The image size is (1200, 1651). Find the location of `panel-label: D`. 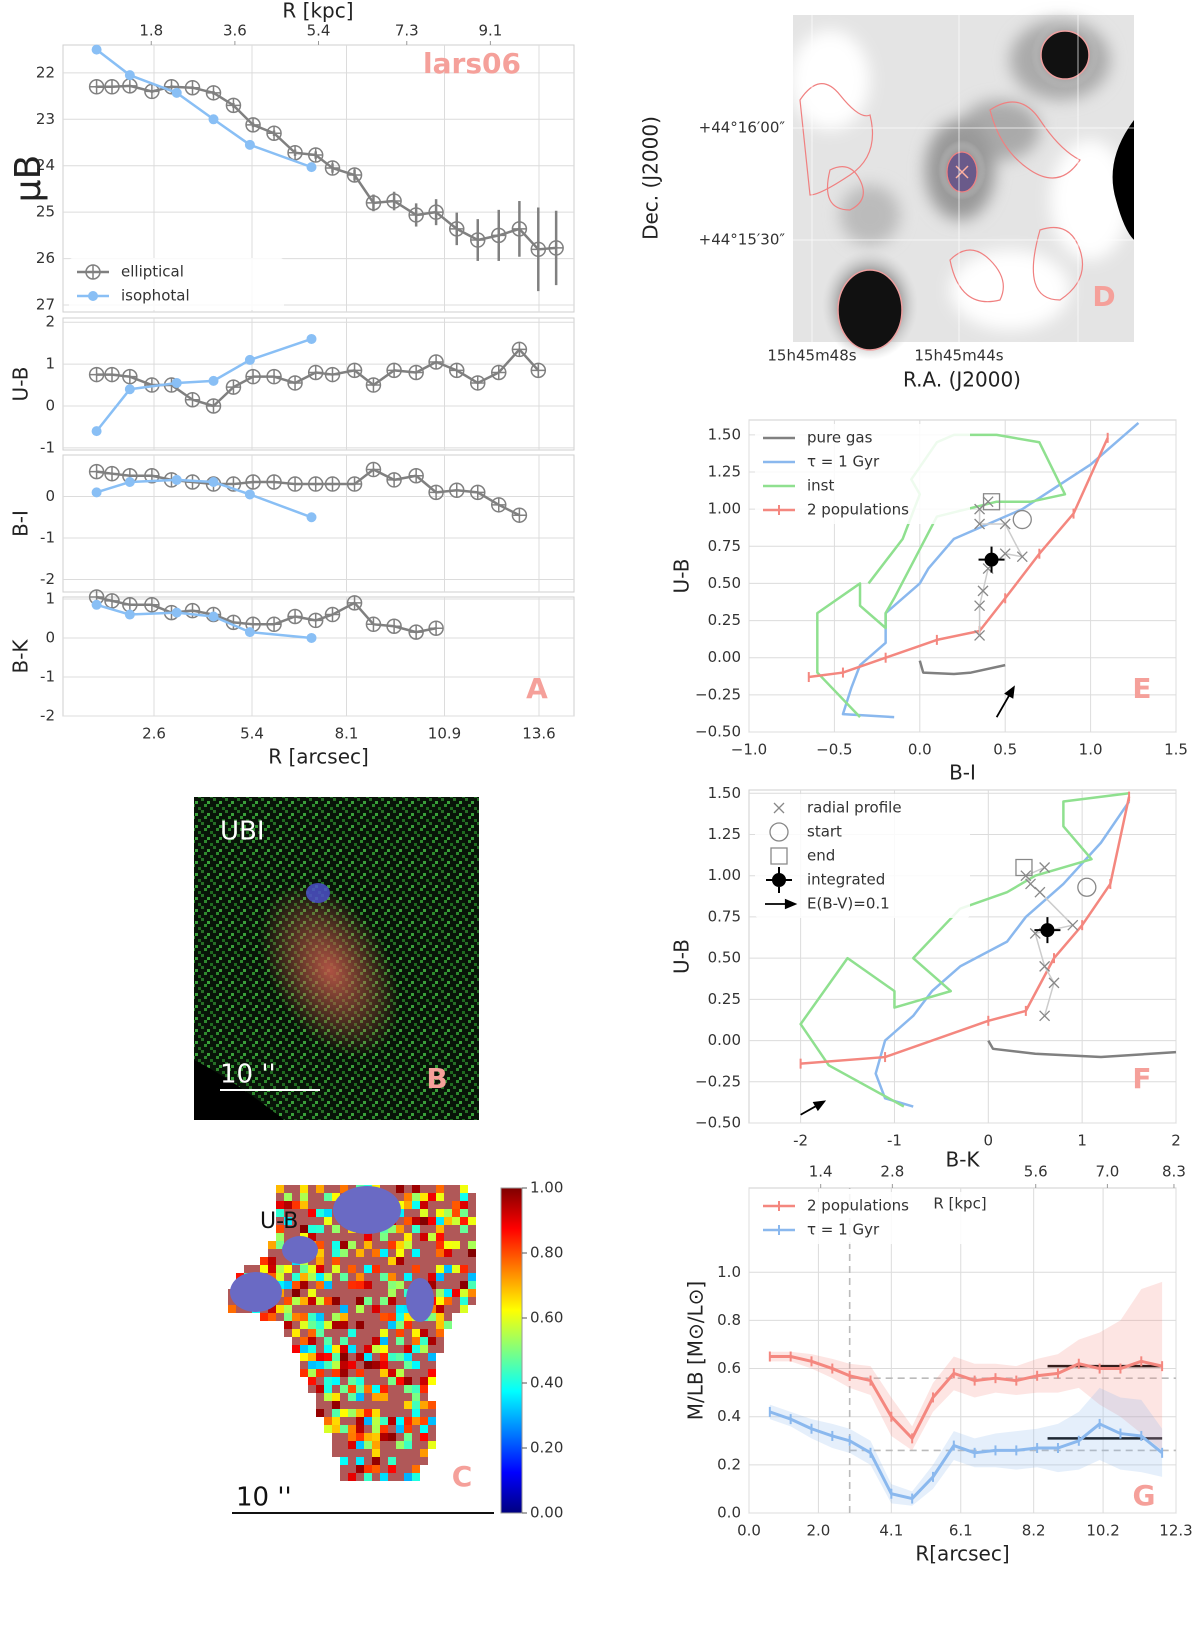

panel-label: D is located at coordinates (1103, 296).